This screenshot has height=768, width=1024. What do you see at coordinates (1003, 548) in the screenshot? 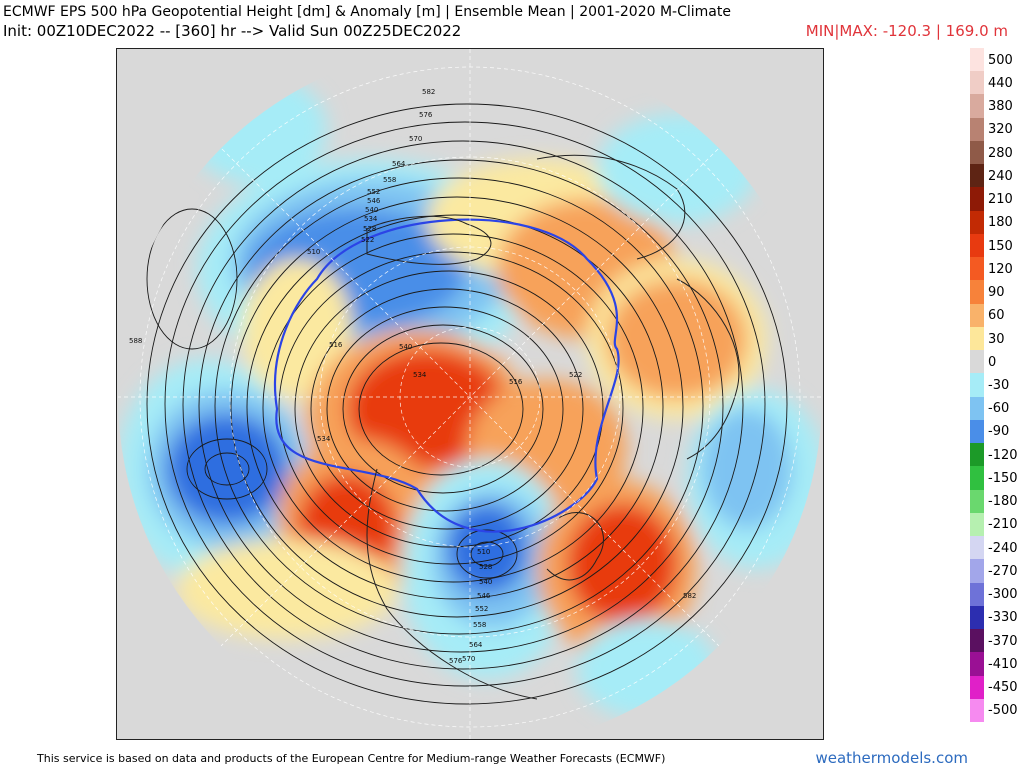
I see `legend-label: -240` at bounding box center [1003, 548].